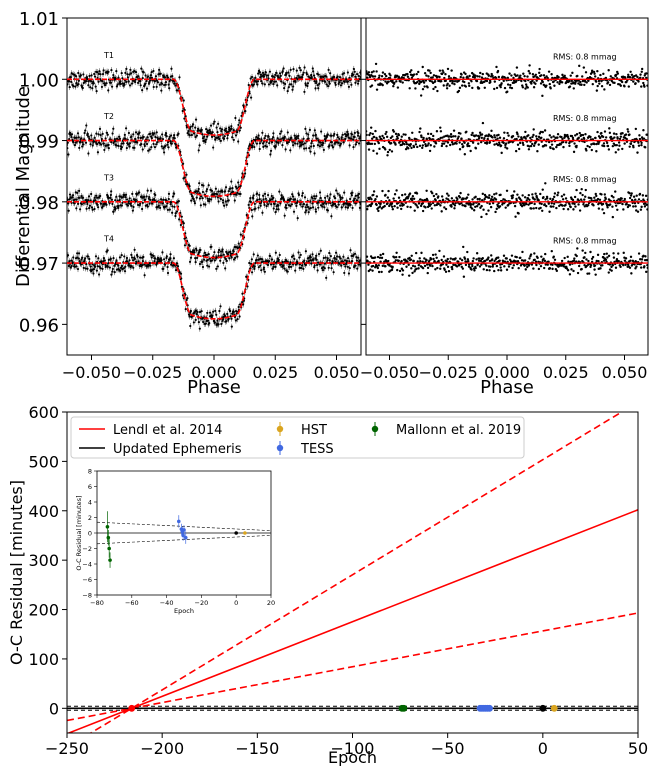  What do you see at coordinates (507, 139) in the screenshot?
I see `residual-series` at bounding box center [507, 139].